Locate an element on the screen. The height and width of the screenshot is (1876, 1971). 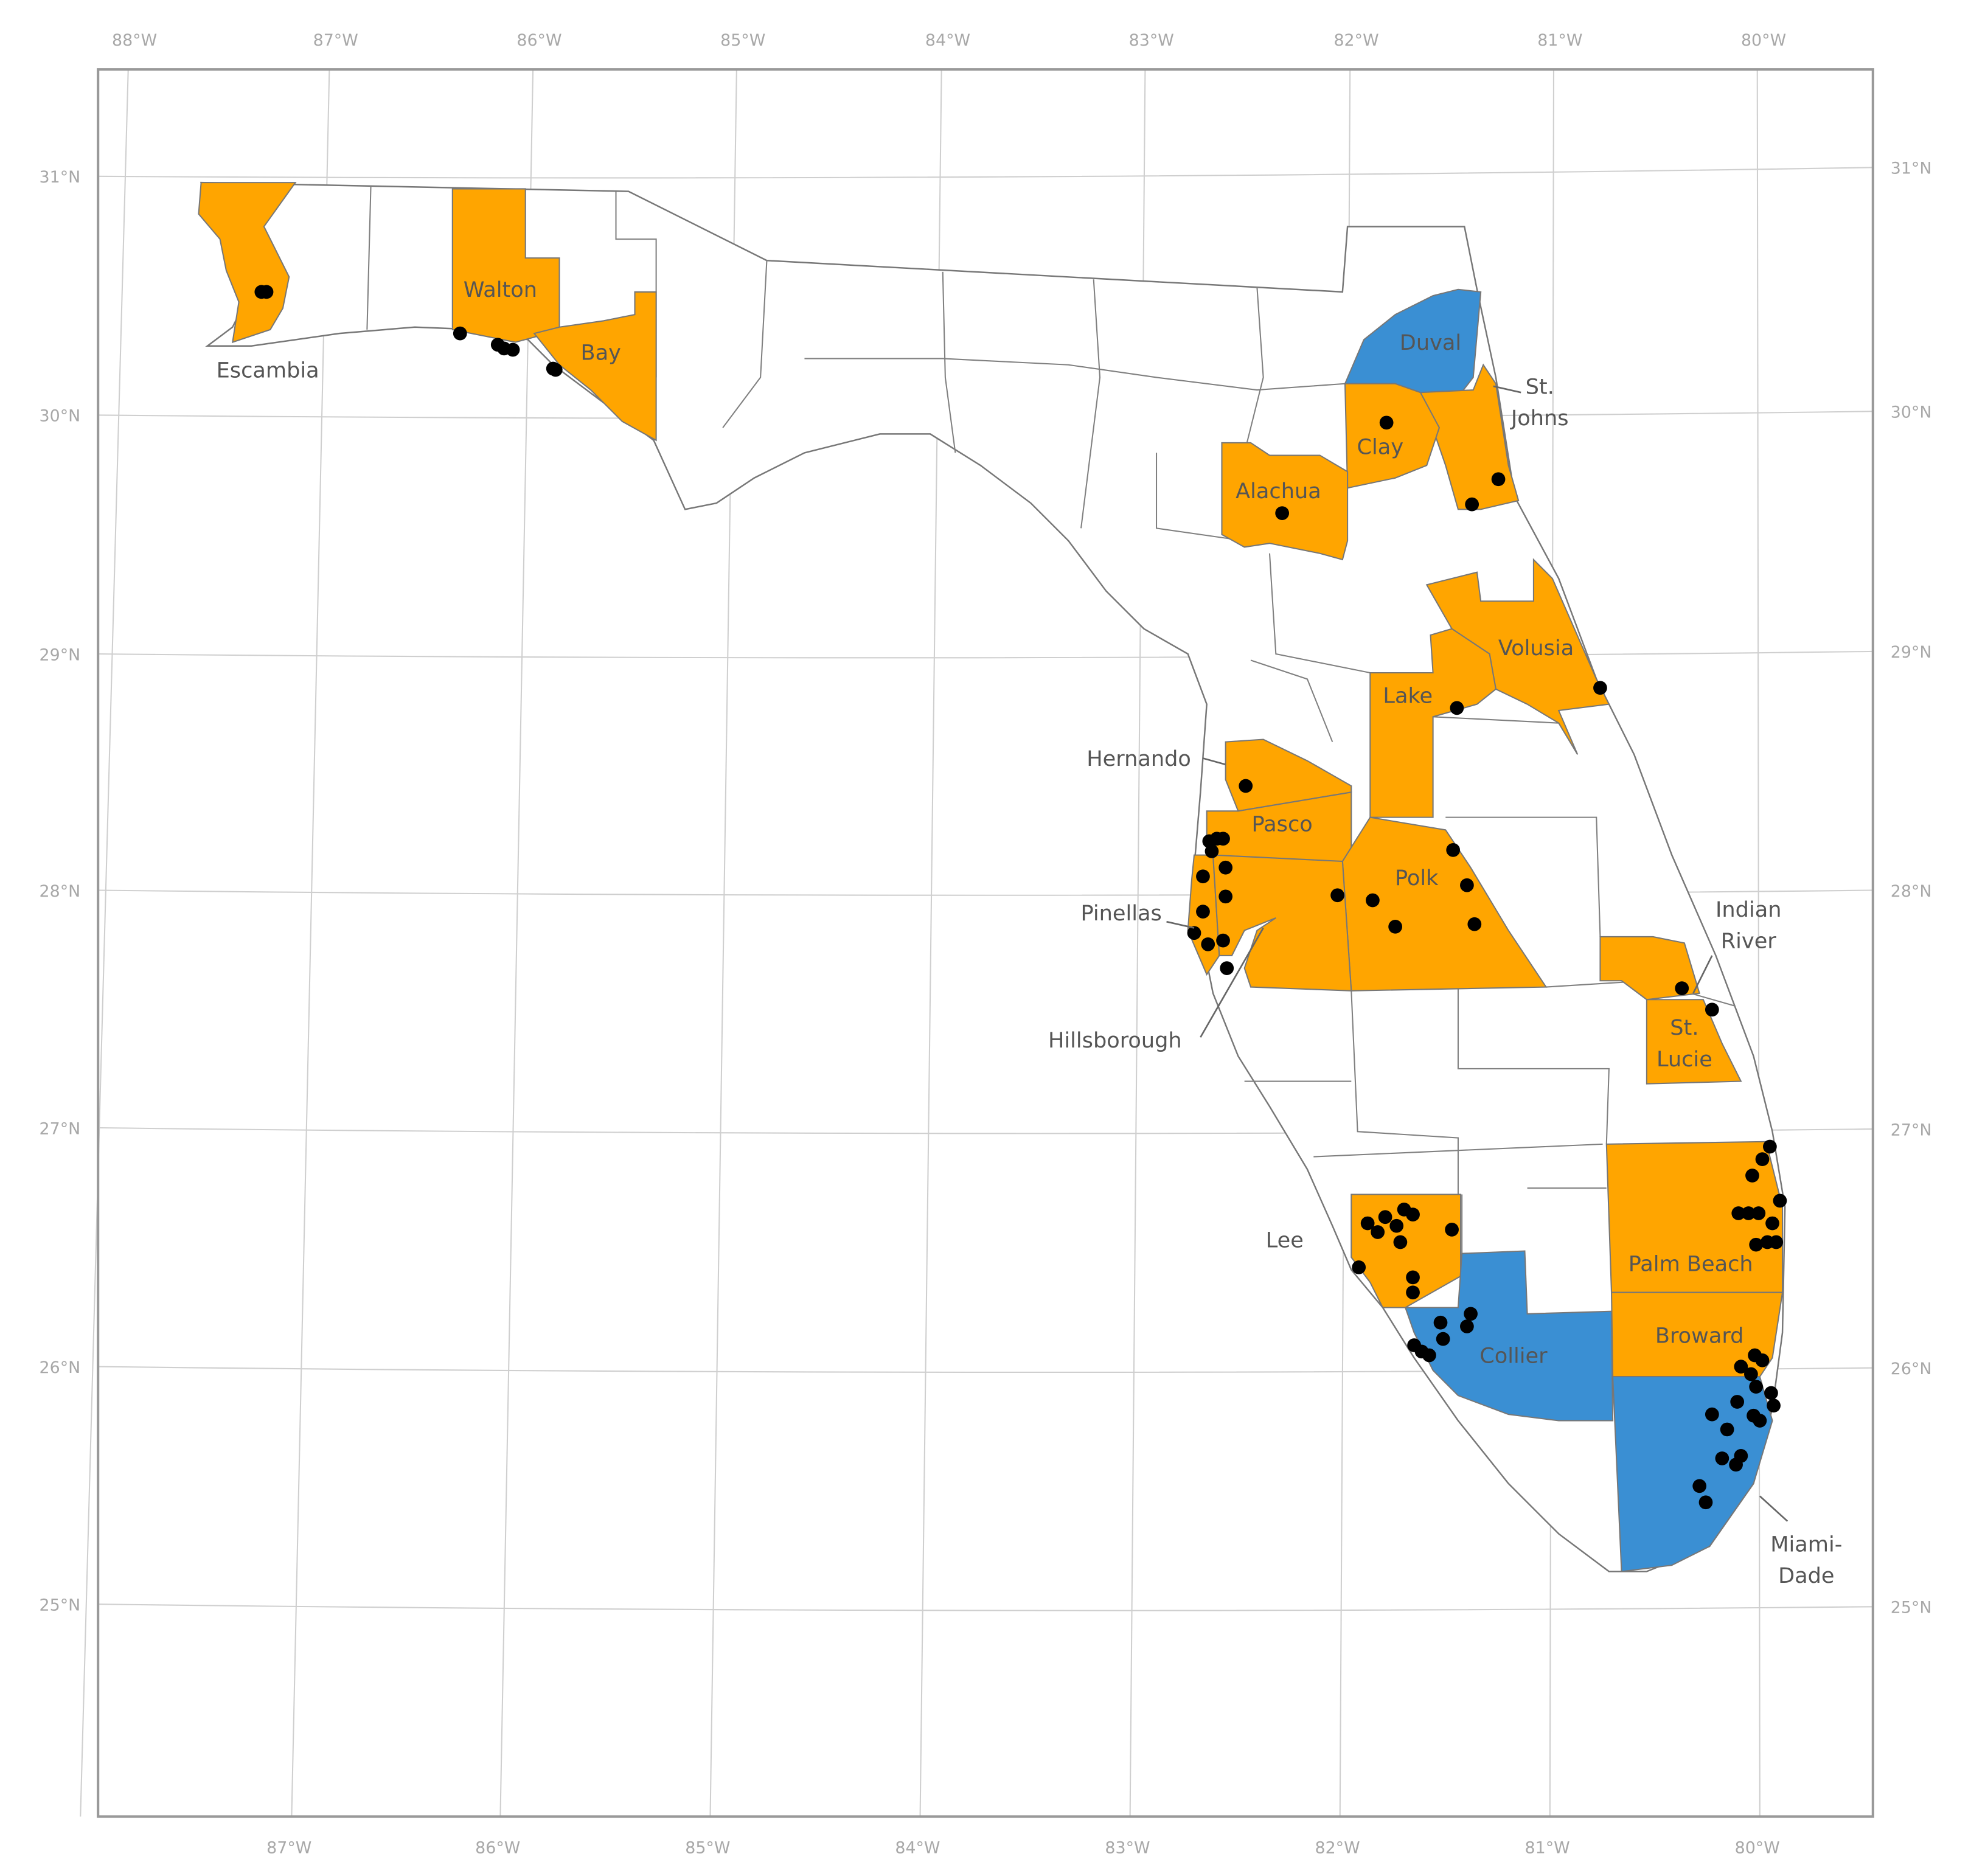
county-label: Duval is located at coordinates (1430, 342).